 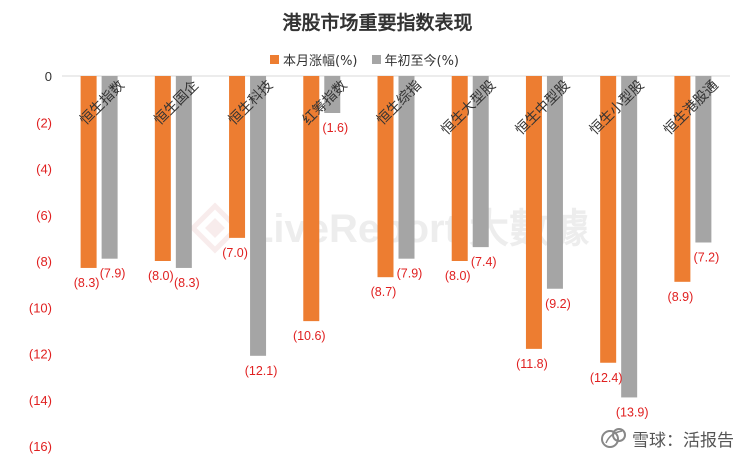 I want to click on y-tick-label: (12), so click(x=40, y=354).